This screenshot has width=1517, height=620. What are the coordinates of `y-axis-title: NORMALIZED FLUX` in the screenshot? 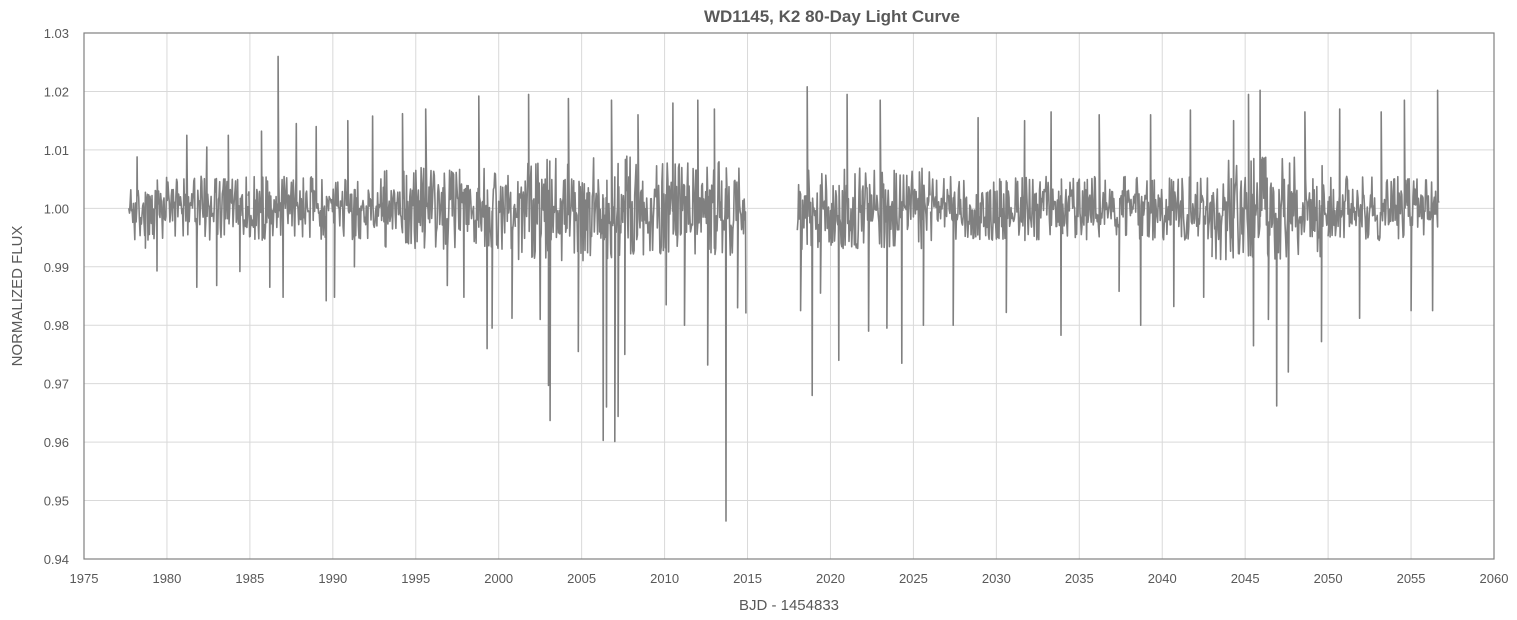 It's located at (17, 296).